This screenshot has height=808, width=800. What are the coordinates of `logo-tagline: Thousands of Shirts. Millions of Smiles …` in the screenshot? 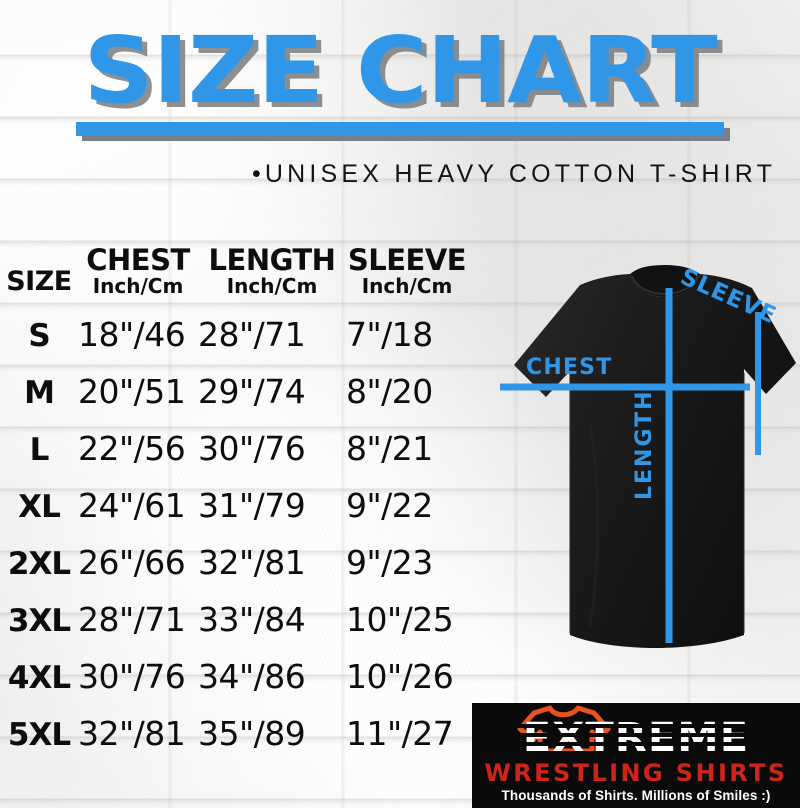 It's located at (636, 795).